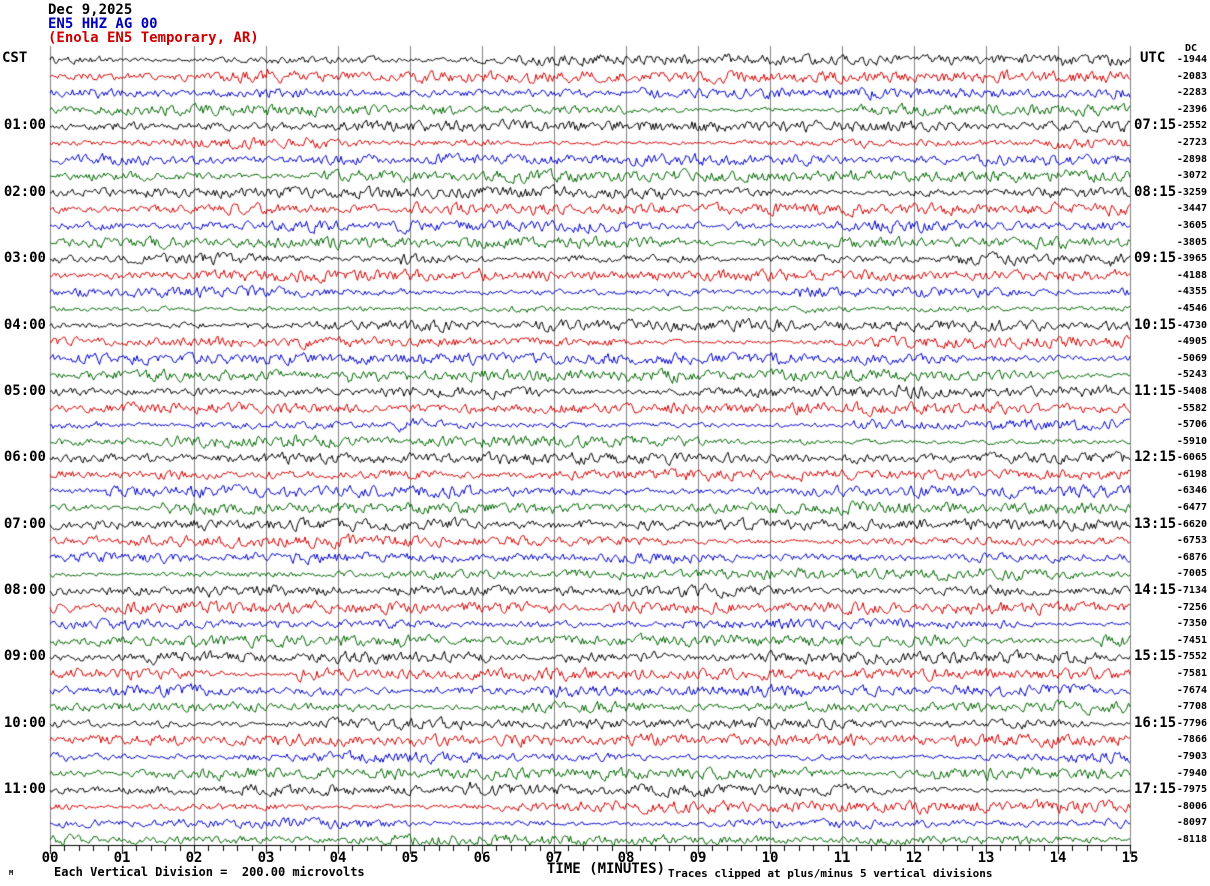  What do you see at coordinates (1191, 823) in the screenshot?
I see `dc-value: -8097` at bounding box center [1191, 823].